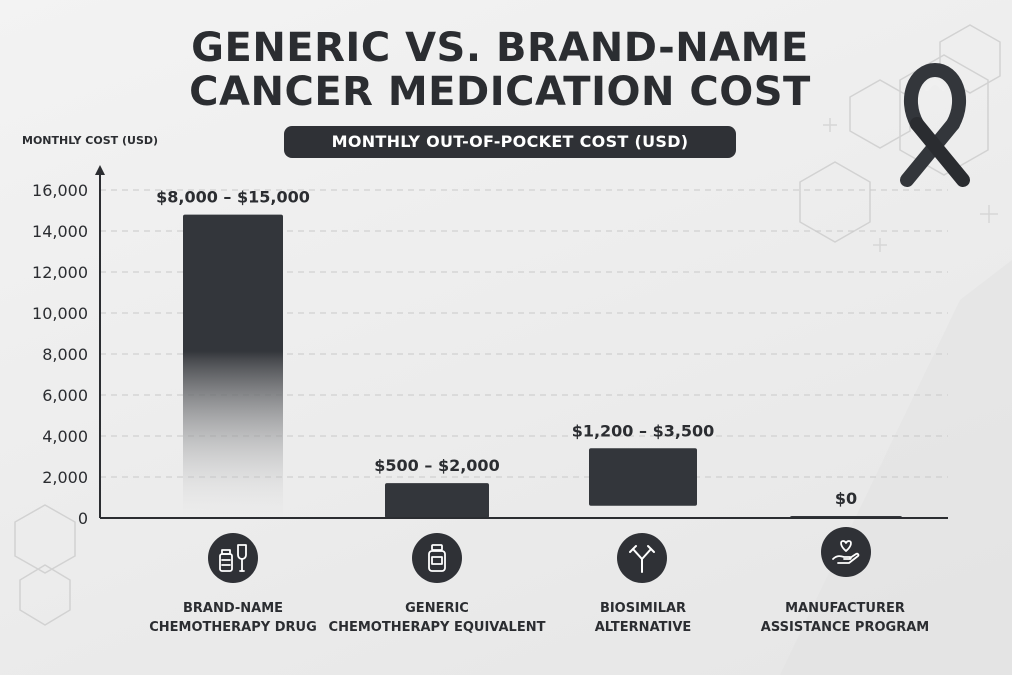  What do you see at coordinates (642, 558) in the screenshot?
I see `antibody-icon` at bounding box center [642, 558].